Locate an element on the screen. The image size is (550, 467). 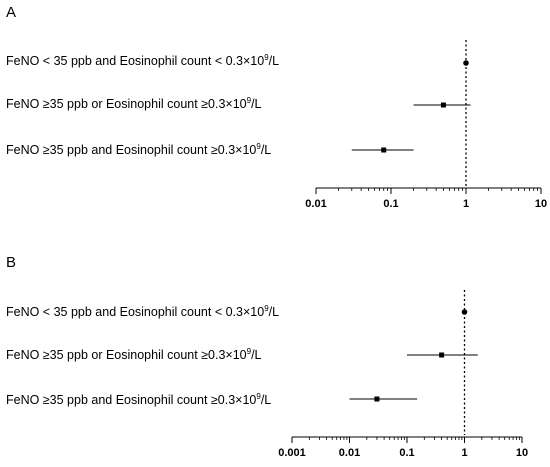
panel-b-row-2-estimate is located at coordinates (442, 355).